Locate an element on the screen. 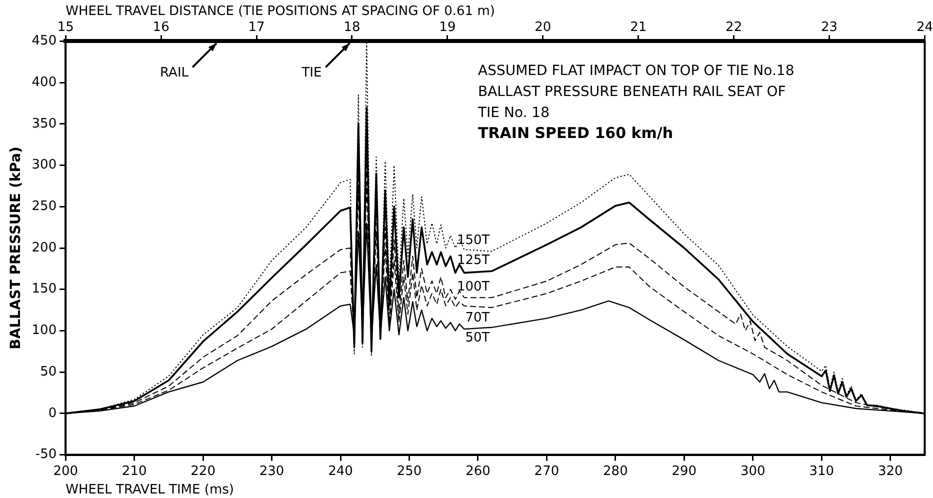 The image size is (933, 498). x2-tick-label: 23 is located at coordinates (829, 27).